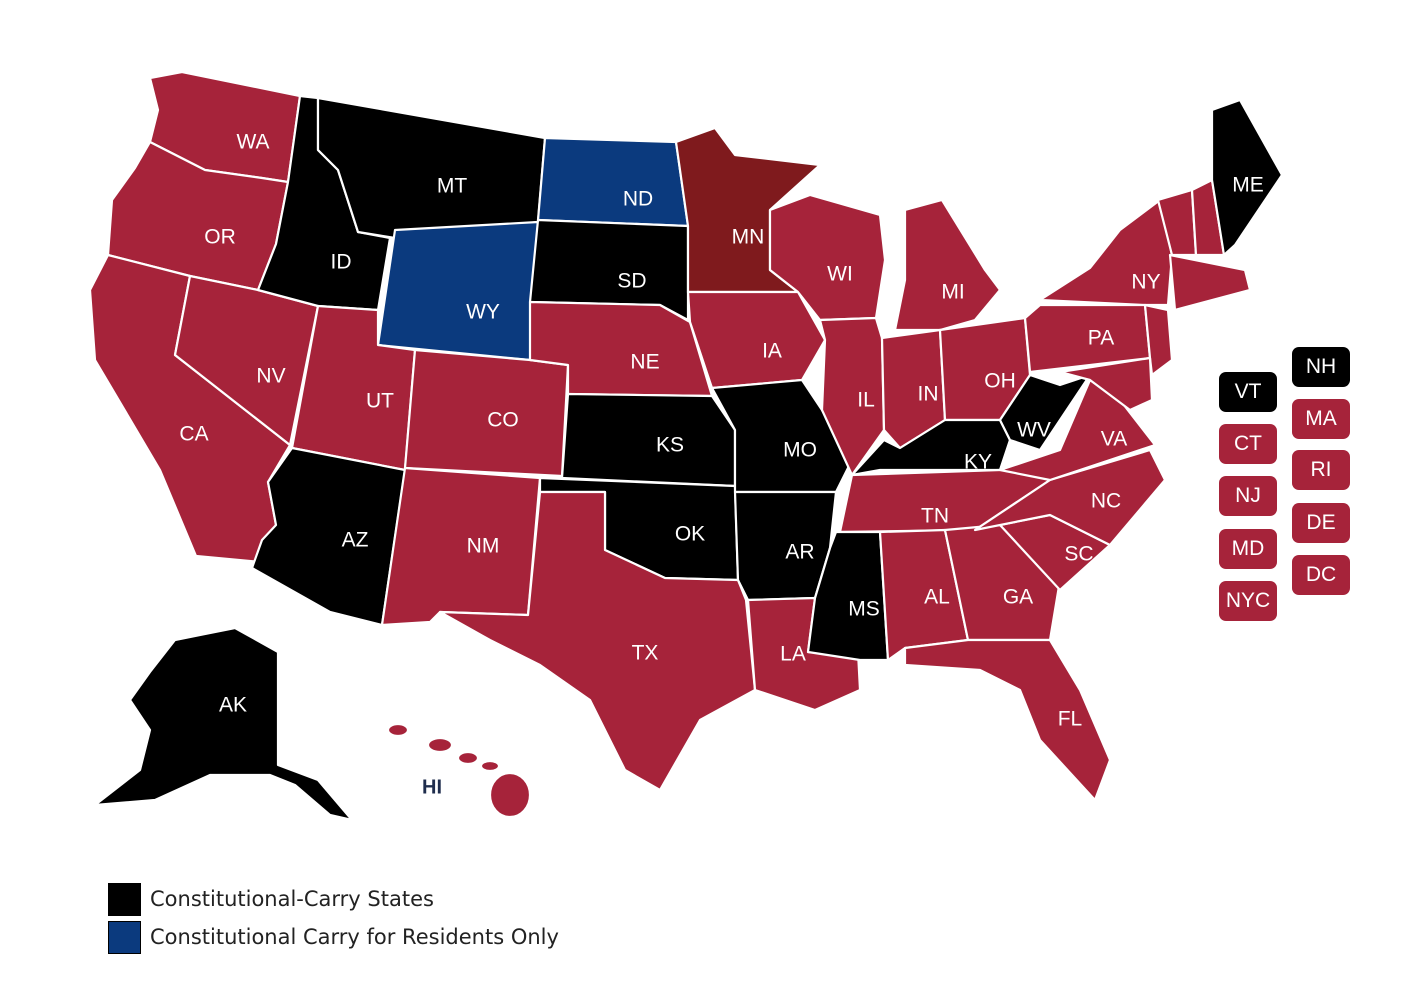 The width and height of the screenshot is (1428, 1006). I want to click on state-wy, so click(458, 291).